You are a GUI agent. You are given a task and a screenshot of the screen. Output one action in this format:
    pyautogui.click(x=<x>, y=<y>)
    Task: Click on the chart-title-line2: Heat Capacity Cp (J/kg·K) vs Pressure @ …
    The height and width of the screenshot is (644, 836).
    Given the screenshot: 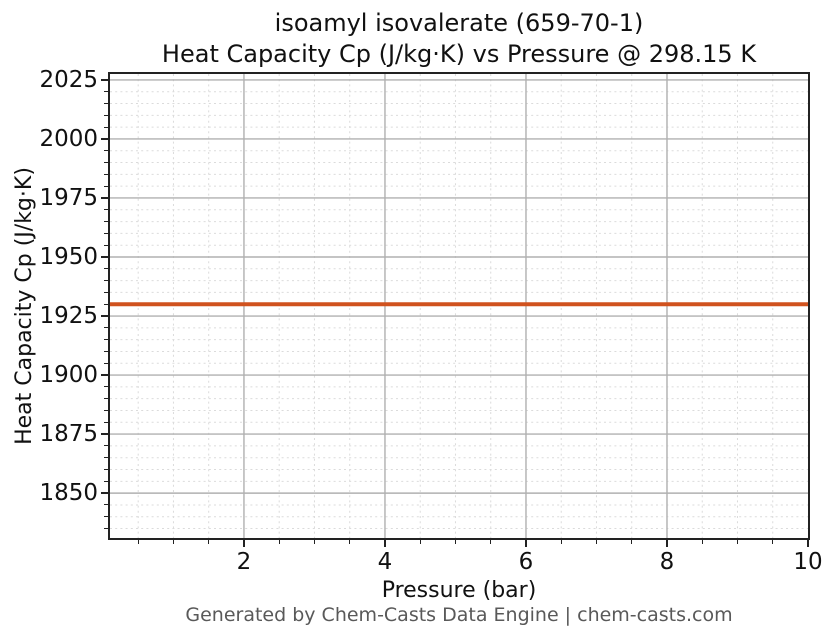 What is the action you would take?
    pyautogui.click(x=459, y=54)
    